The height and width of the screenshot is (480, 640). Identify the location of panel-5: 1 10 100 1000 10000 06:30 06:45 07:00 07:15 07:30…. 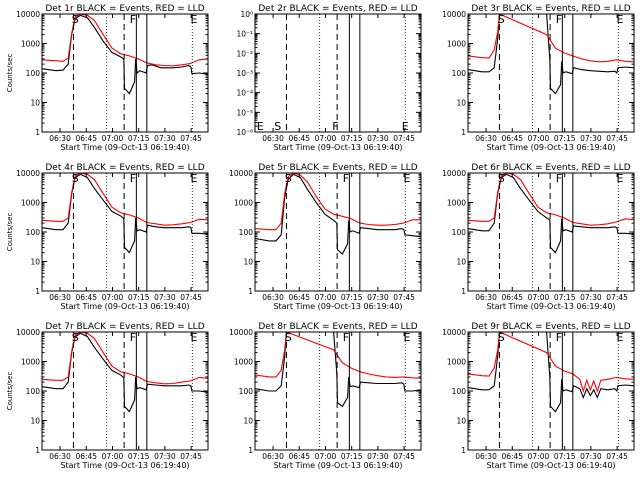
(325, 237).